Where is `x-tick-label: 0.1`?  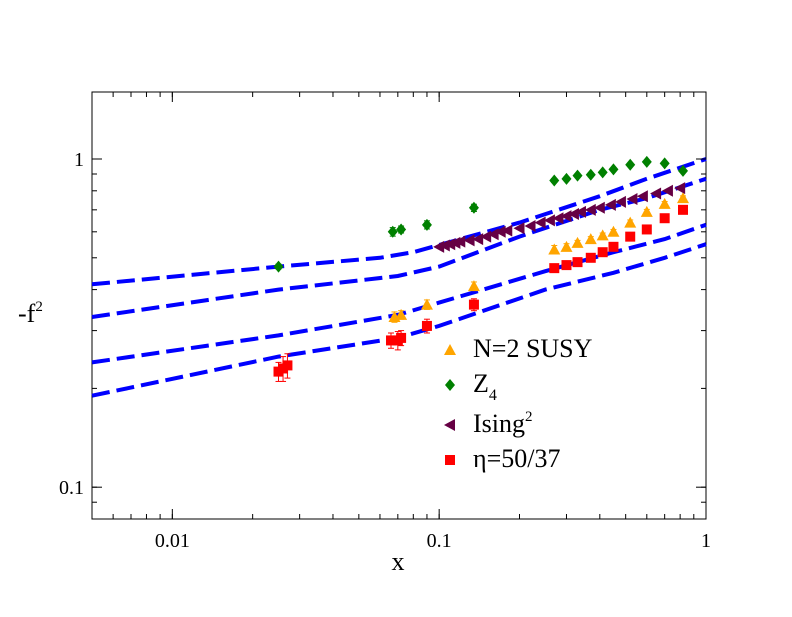 x-tick-label: 0.1 is located at coordinates (439, 541).